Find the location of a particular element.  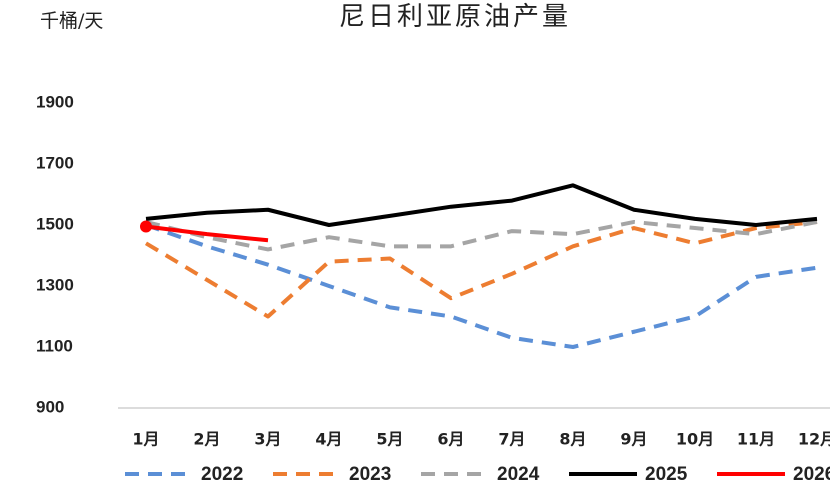

x-tick-label: 7月 is located at coordinates (511, 439).